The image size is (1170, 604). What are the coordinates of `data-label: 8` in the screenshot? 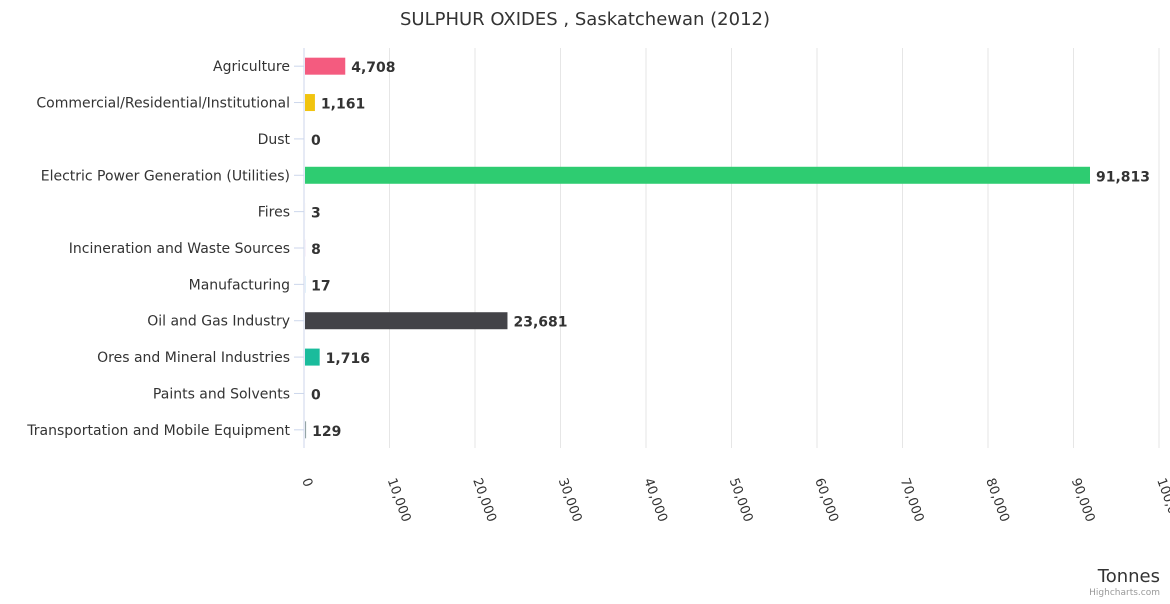 It's located at (316, 250).